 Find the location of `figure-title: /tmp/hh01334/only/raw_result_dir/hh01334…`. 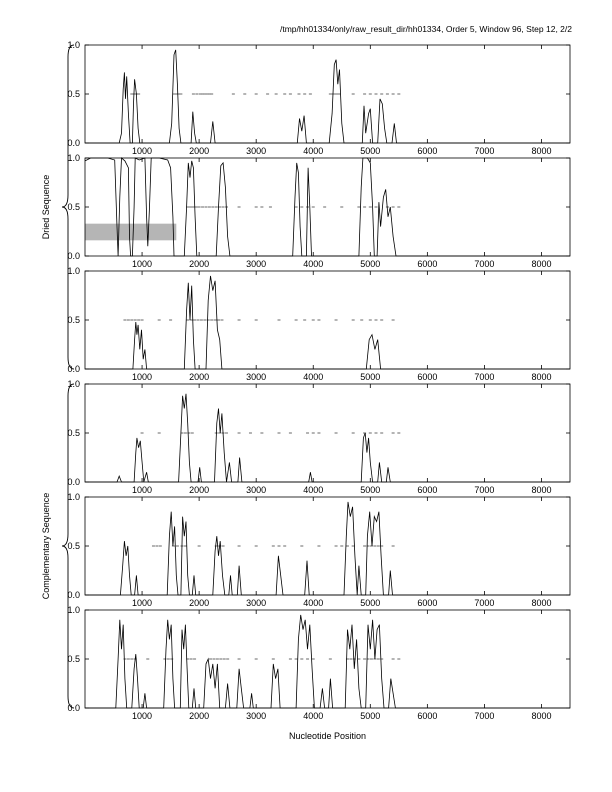

figure-title: /tmp/hh01334/only/raw_result_dir/hh01334… is located at coordinates (425, 29).